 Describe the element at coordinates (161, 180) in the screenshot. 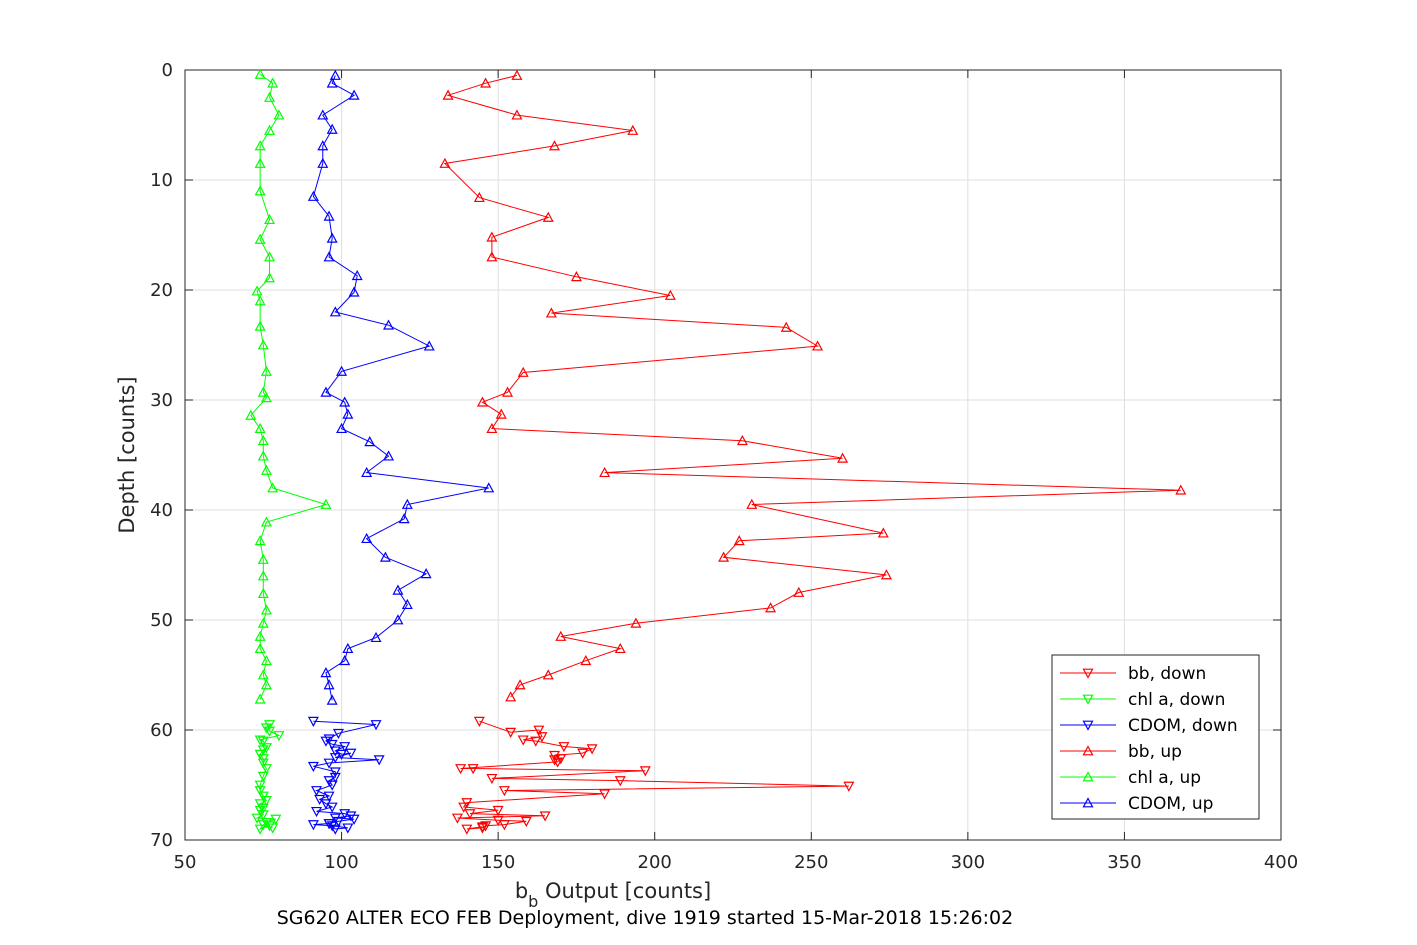

I see `y-tick-label: 10` at that location.